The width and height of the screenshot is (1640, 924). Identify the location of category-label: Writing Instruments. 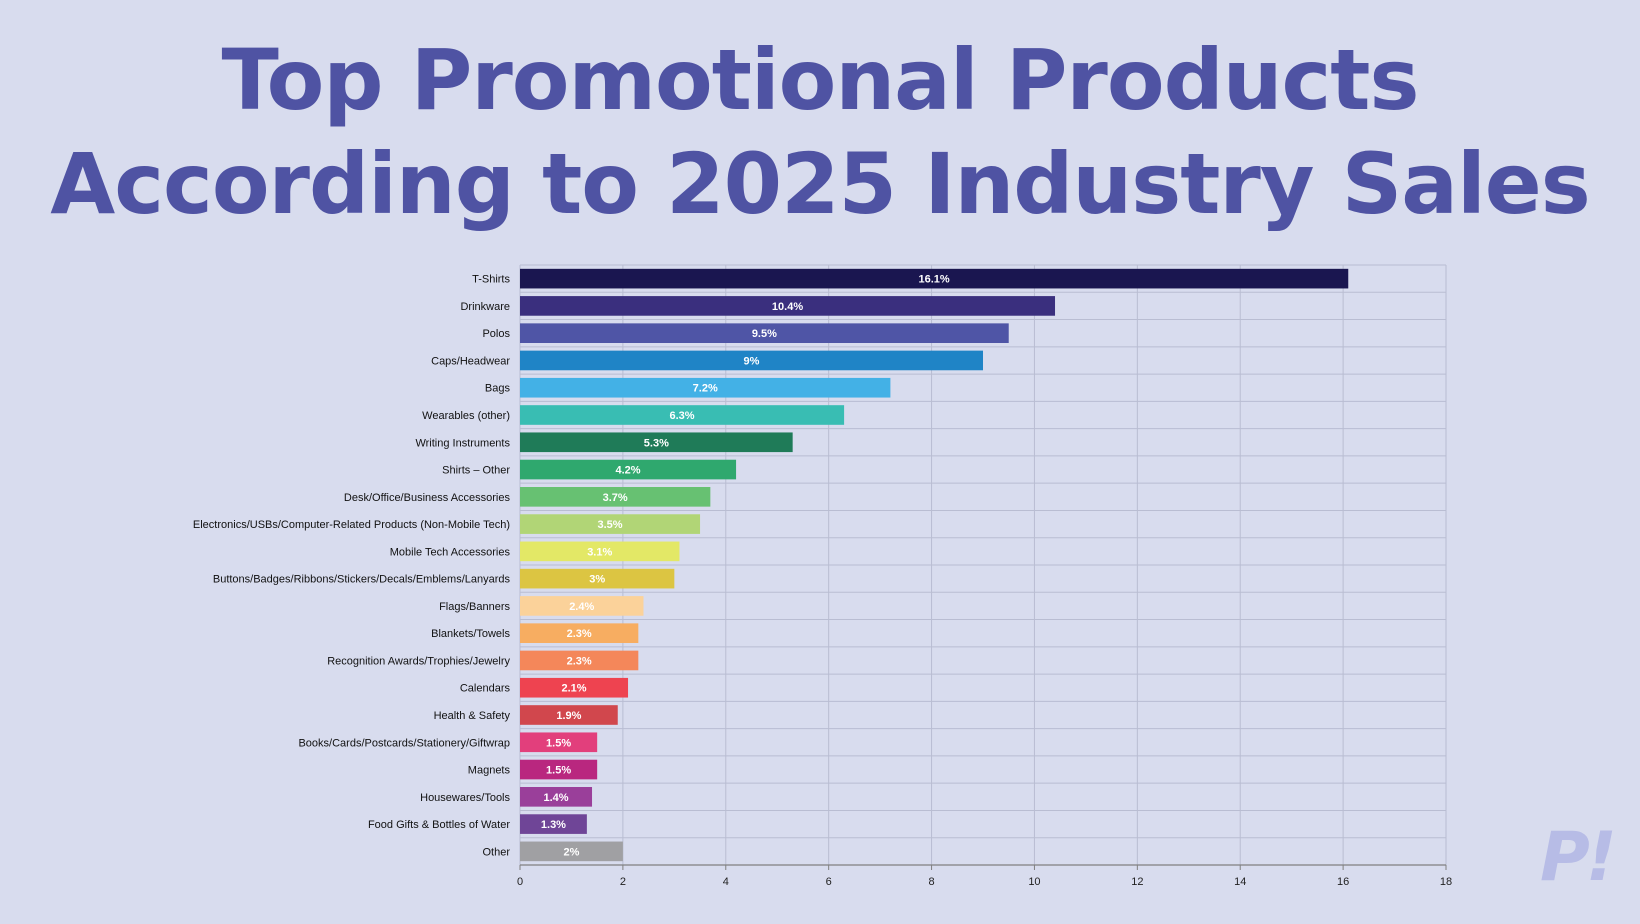
(462, 443).